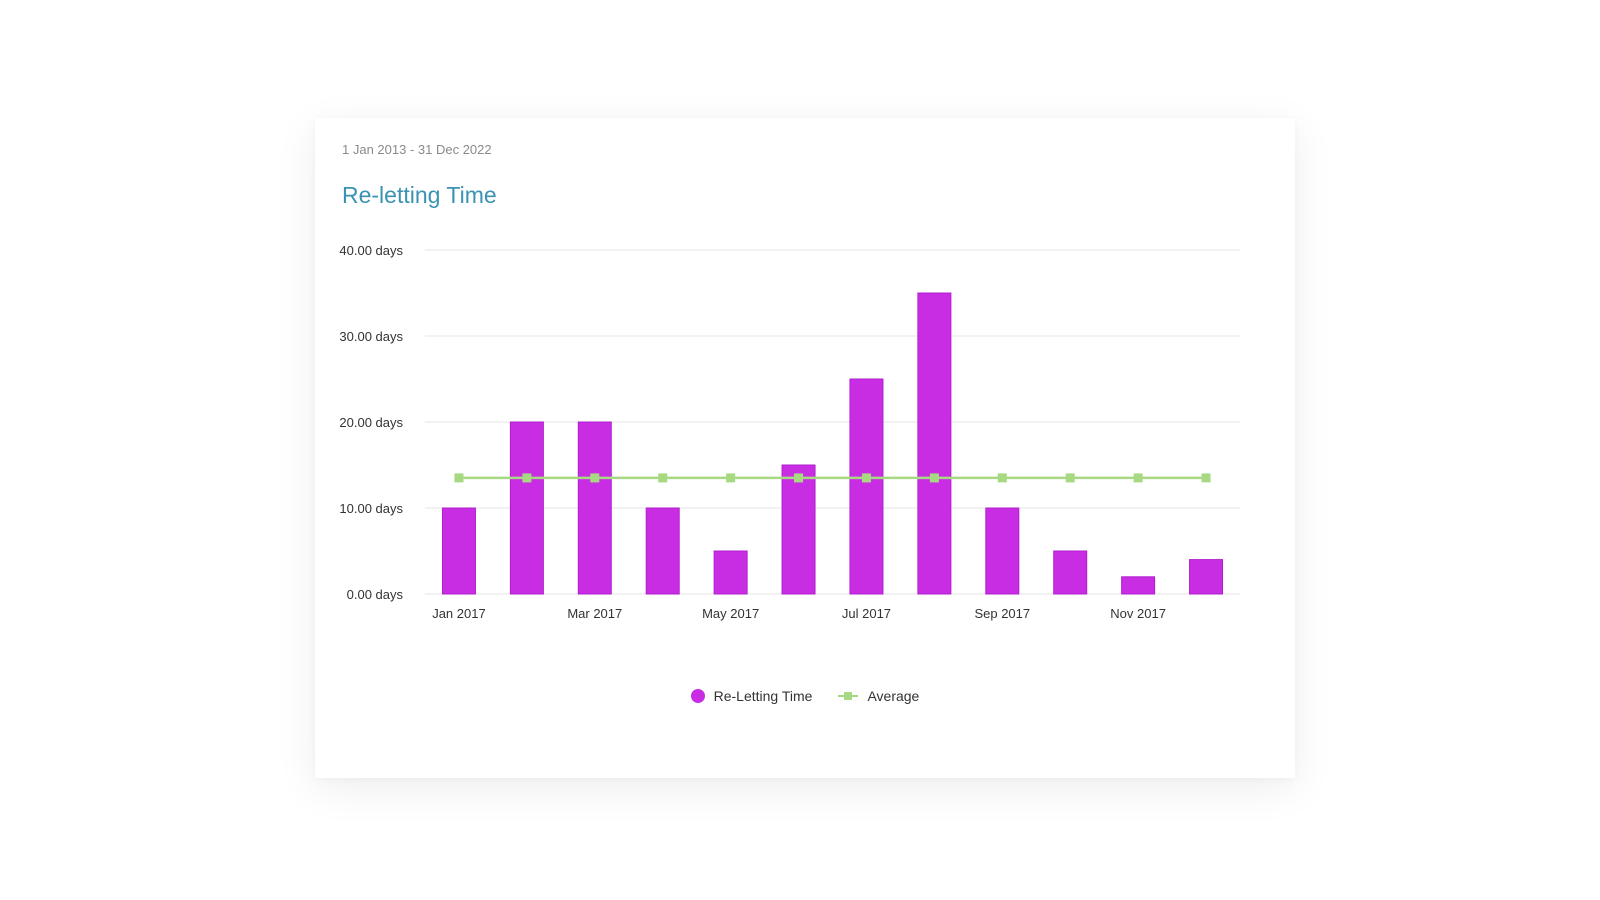  What do you see at coordinates (371, 508) in the screenshot?
I see `y-tick-label: 10.00 days` at bounding box center [371, 508].